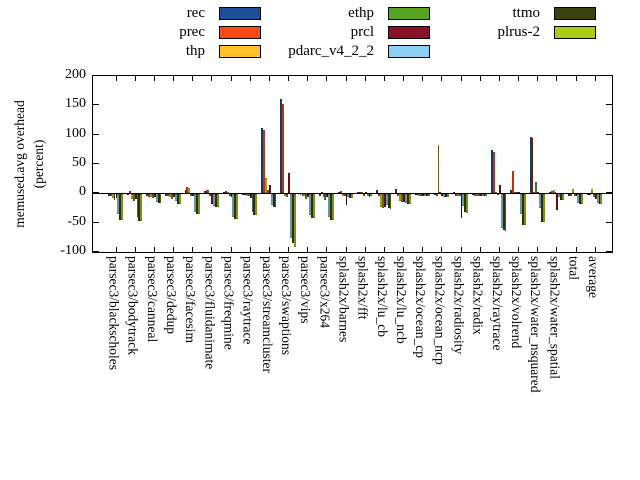 This screenshot has width=640, height=480. What do you see at coordinates (575, 13) in the screenshot?
I see `legend-swatch-ttmo` at bounding box center [575, 13].